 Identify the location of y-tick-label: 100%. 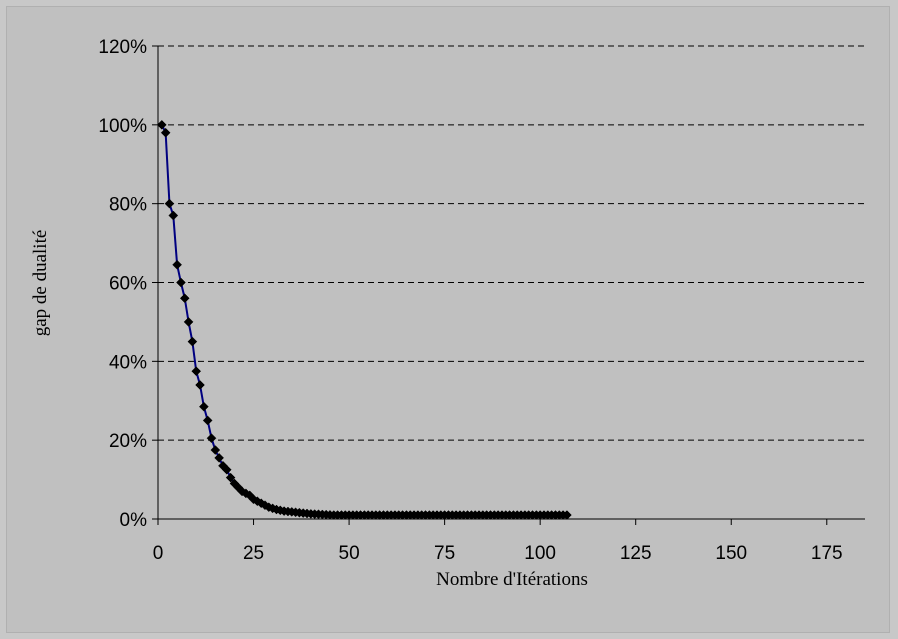
(122, 126).